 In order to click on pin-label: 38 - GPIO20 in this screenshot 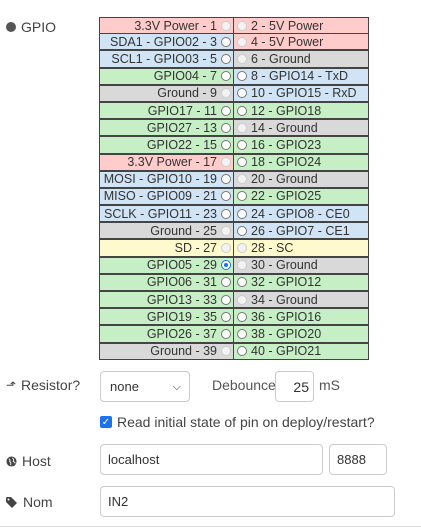, I will do `click(286, 333)`.